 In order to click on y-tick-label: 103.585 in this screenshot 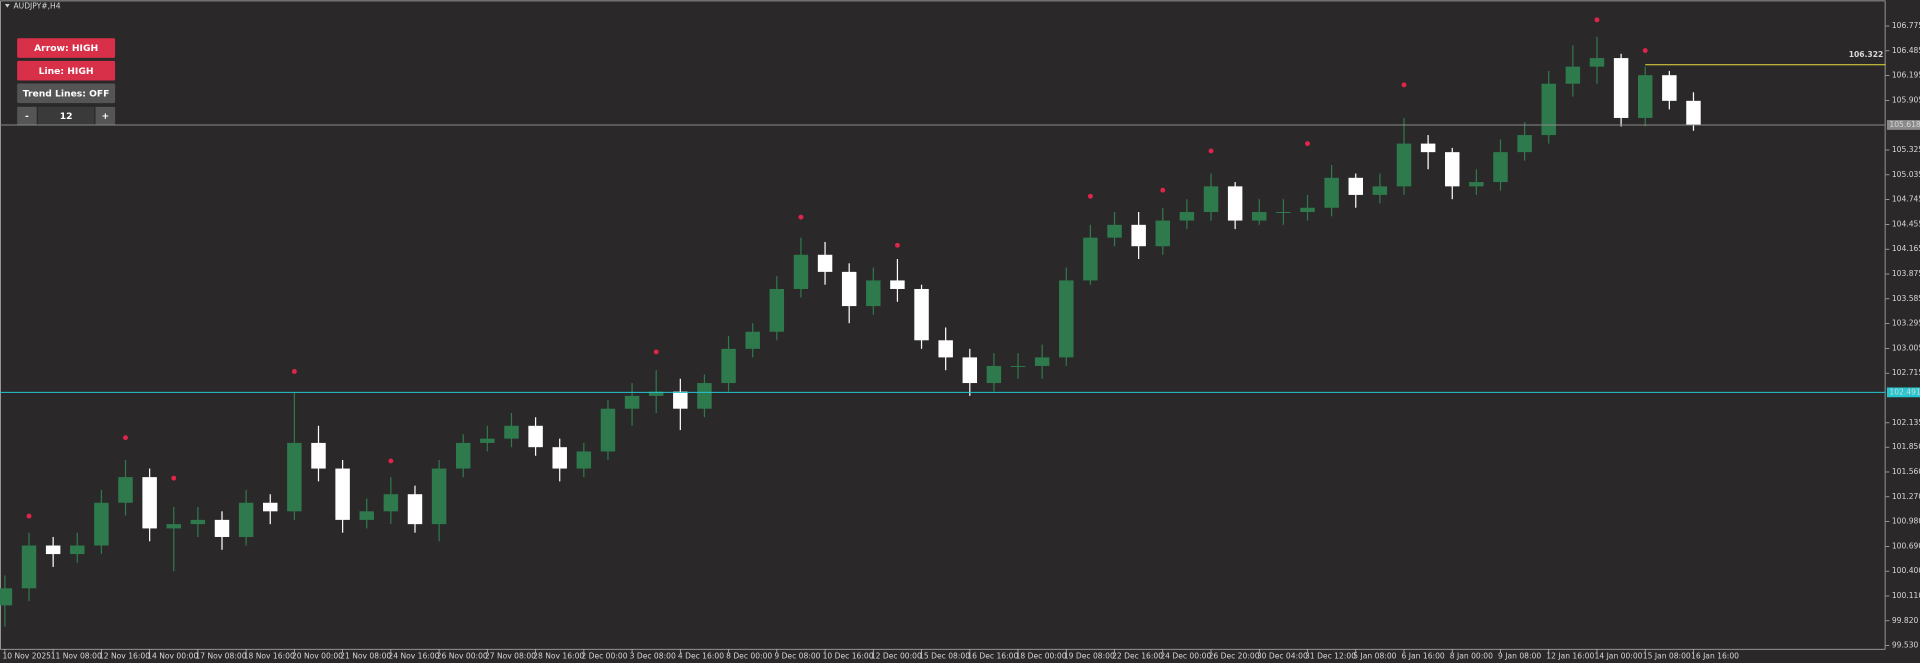, I will do `click(1906, 298)`.